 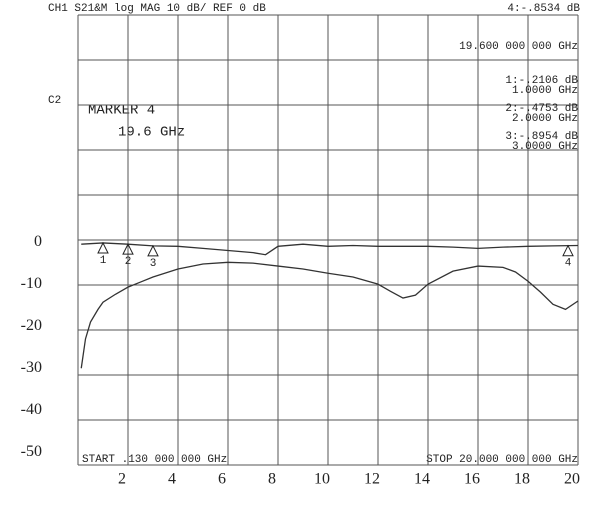 I want to click on x-tick-label: 6, so click(x=222, y=479).